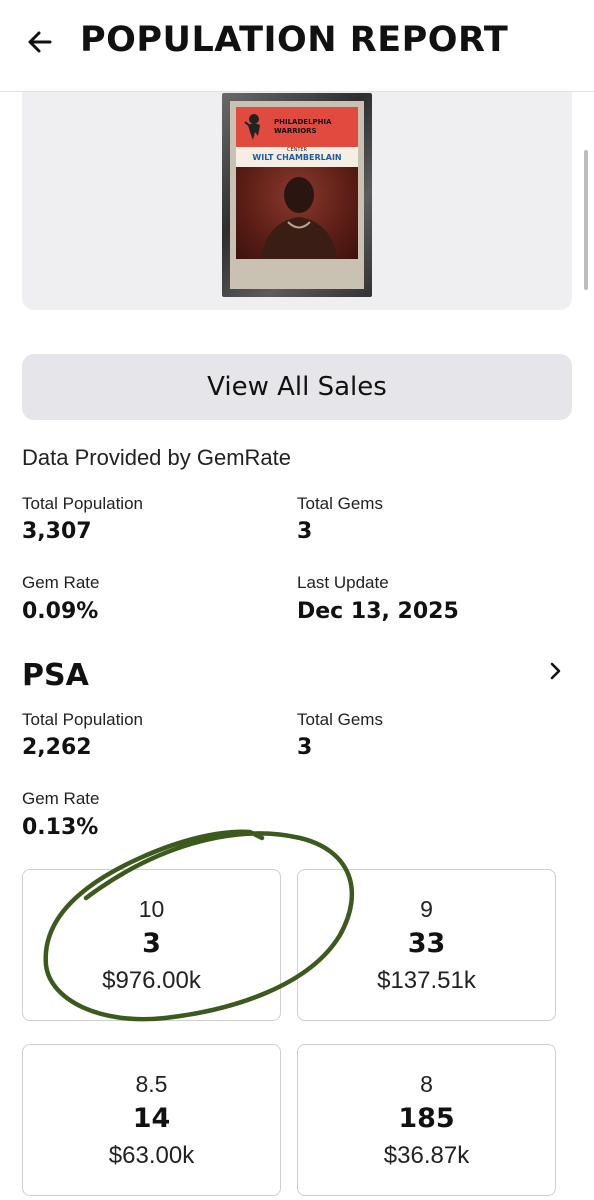 This screenshot has height=1200, width=594. I want to click on app-header: POPULATION REPORT, so click(297, 46).